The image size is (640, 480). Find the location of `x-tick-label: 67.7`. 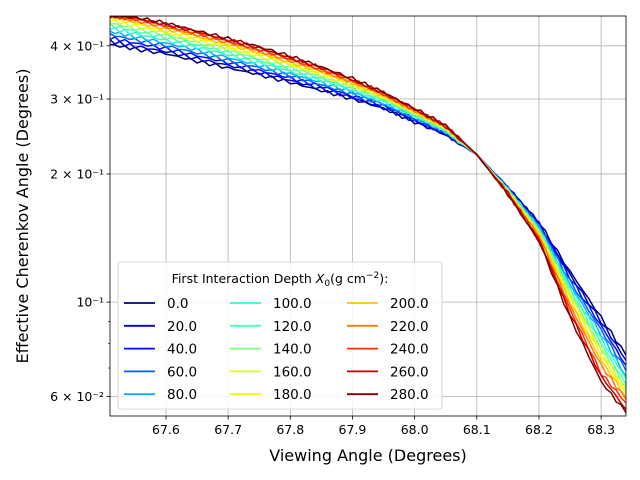

x-tick-label: 67.7 is located at coordinates (228, 429).